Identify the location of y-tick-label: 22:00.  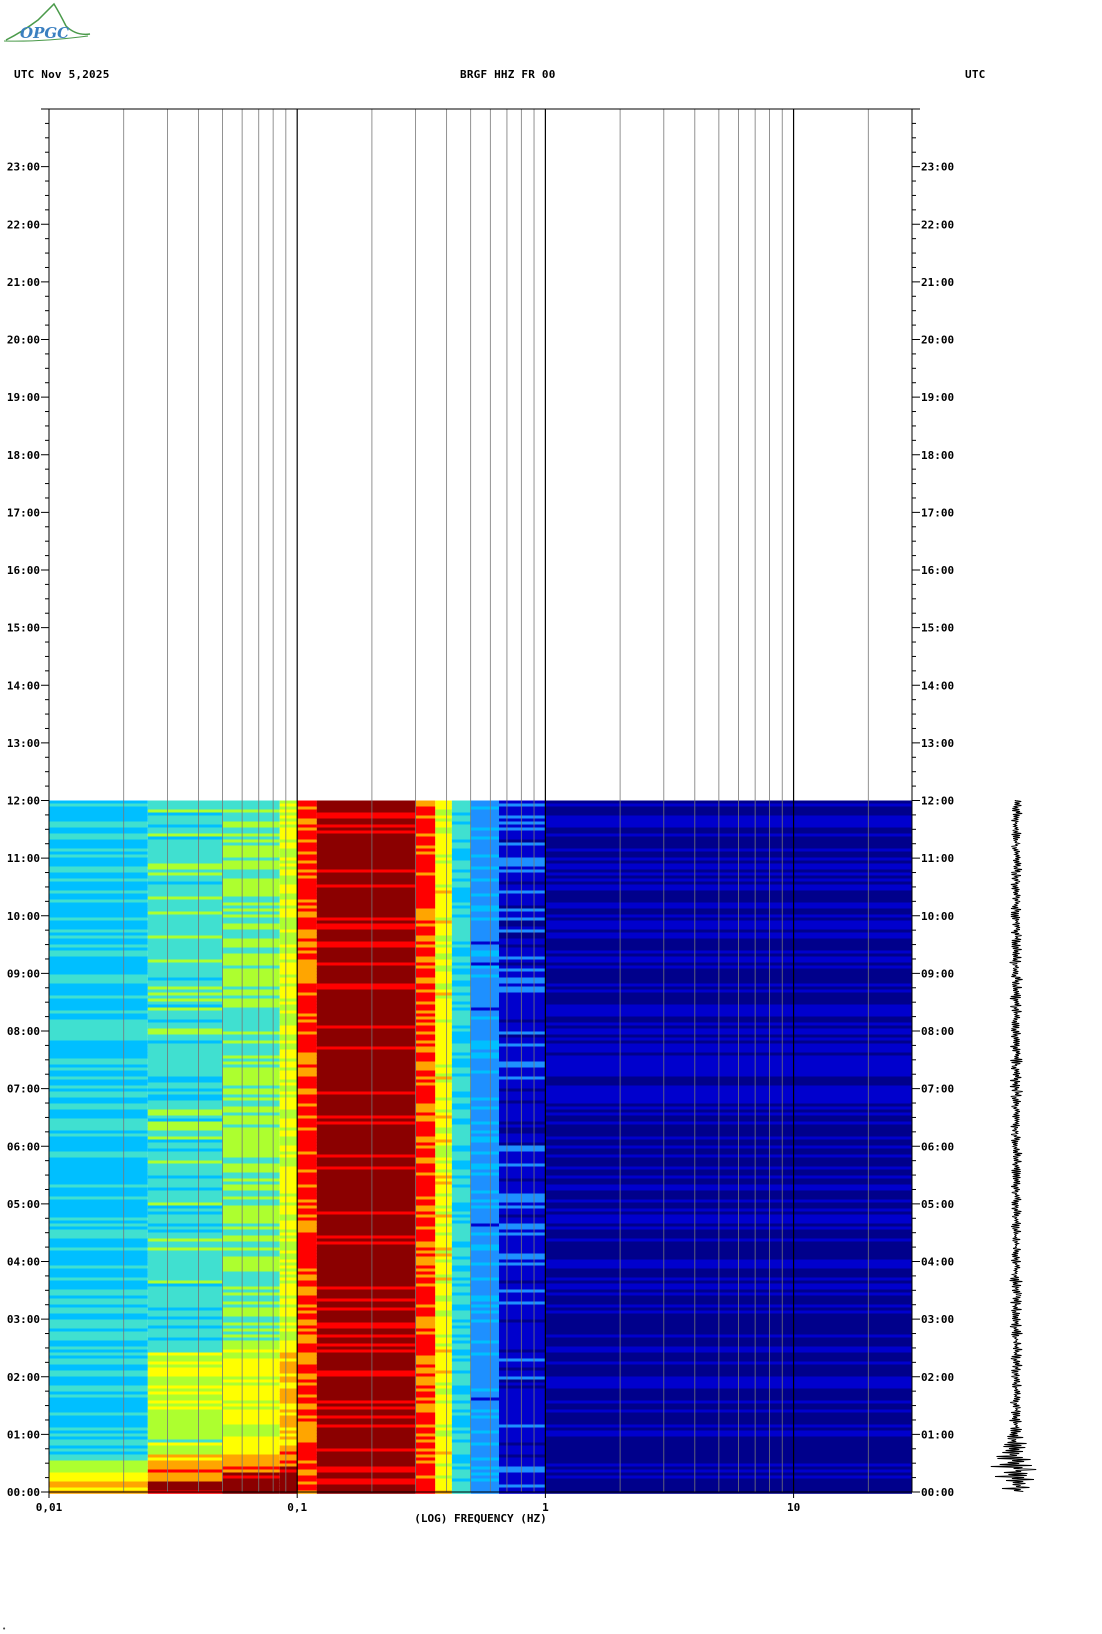
(937, 224).